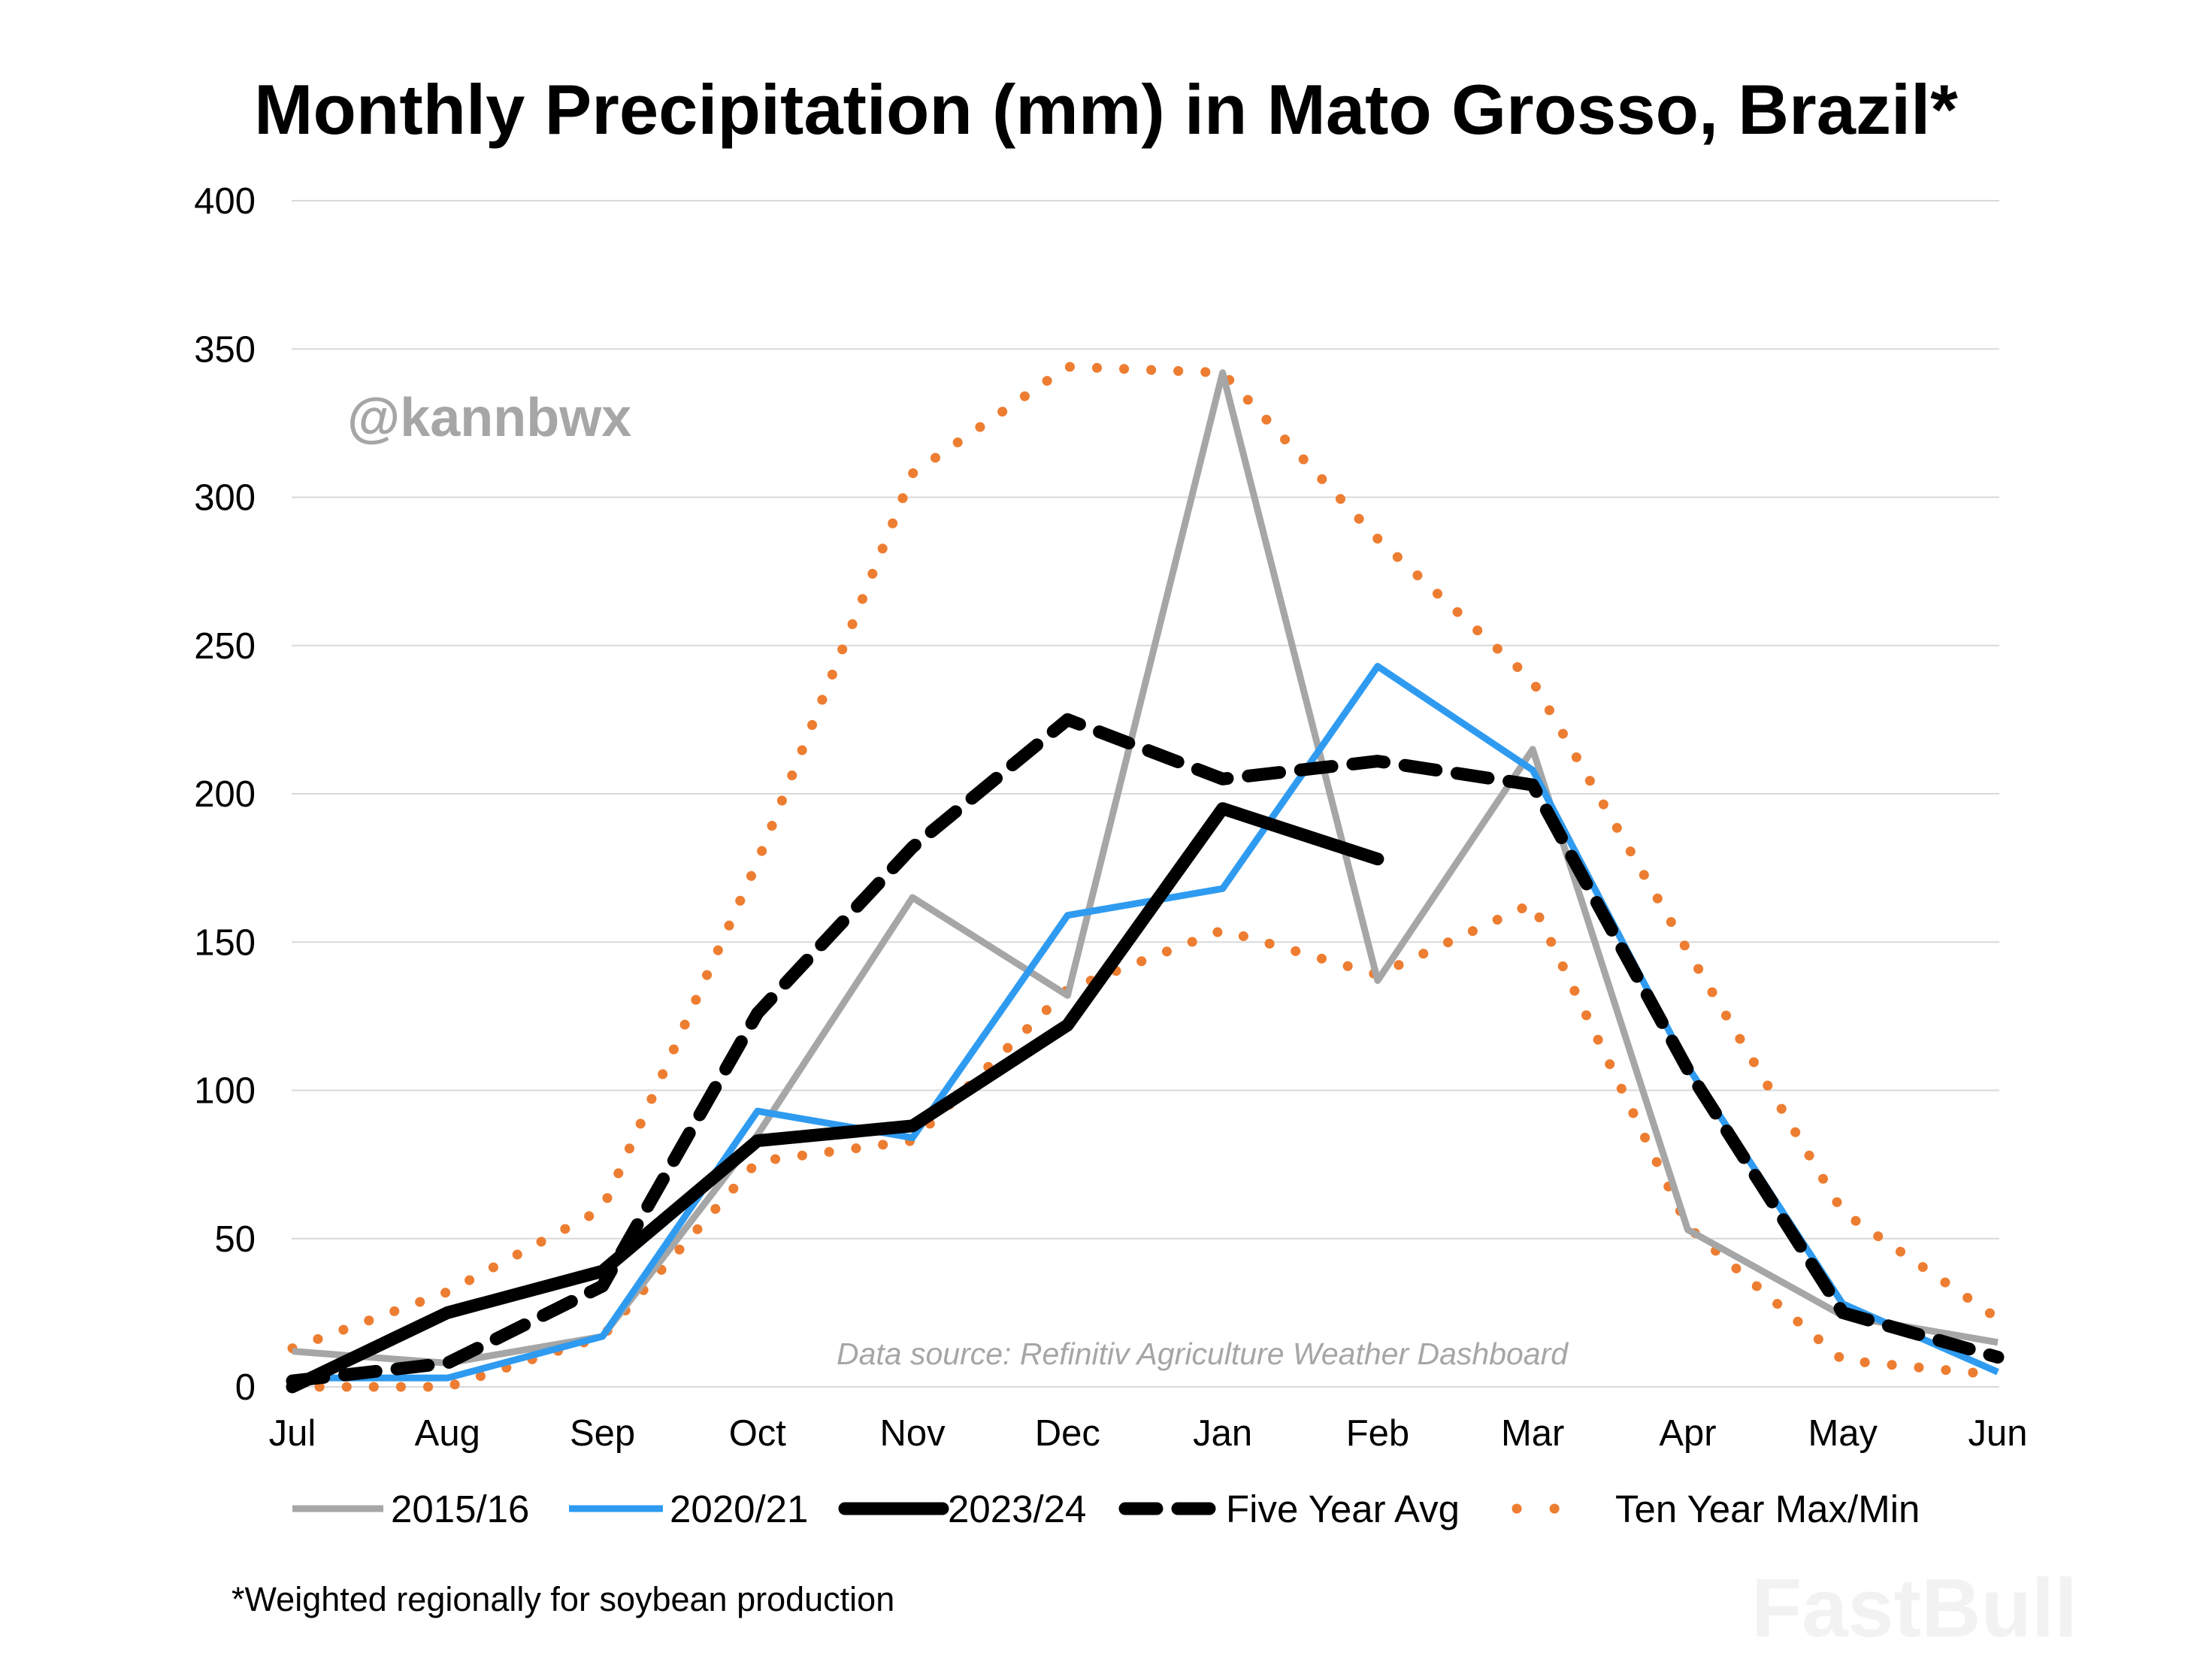 The width and height of the screenshot is (2212, 1674). What do you see at coordinates (1343, 1509) in the screenshot?
I see `legend-label-five-year-avg: Five Year Avg` at bounding box center [1343, 1509].